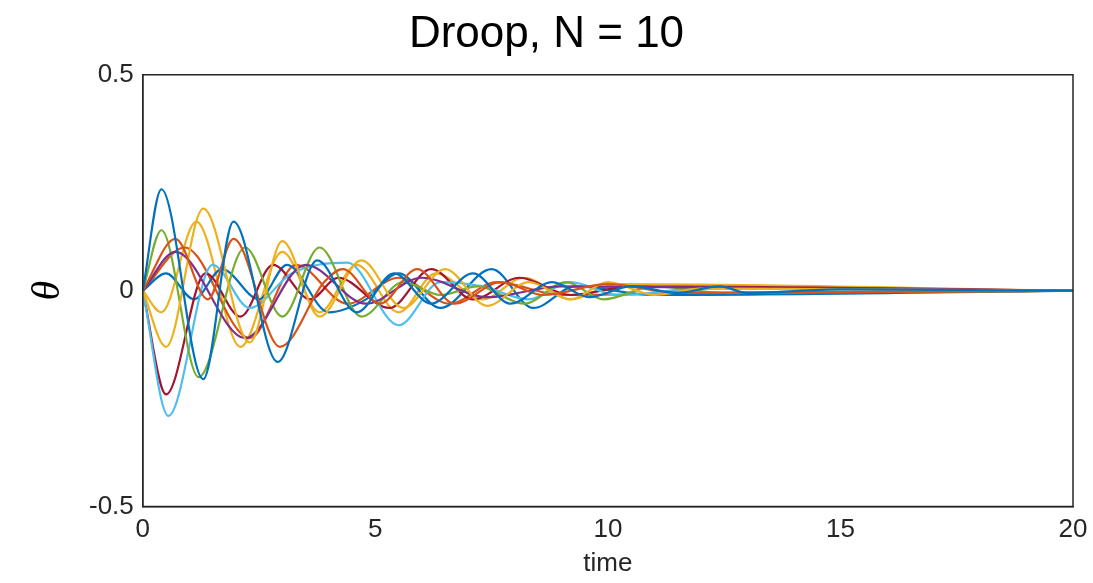 The width and height of the screenshot is (1093, 583). What do you see at coordinates (840, 528) in the screenshot?
I see `x-tick-label: 15` at bounding box center [840, 528].